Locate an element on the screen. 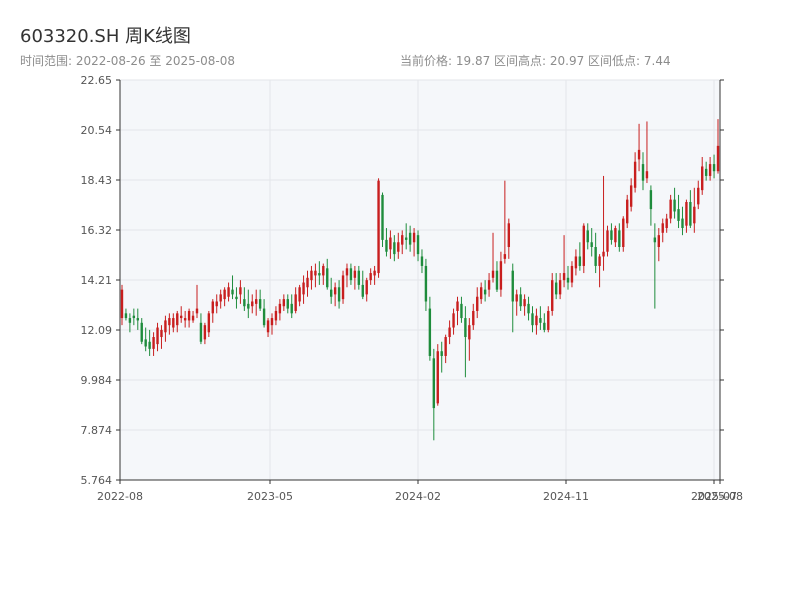  date-range-label: 时间范围: 2022-08-26 至 2025-08-08 is located at coordinates (127, 61).